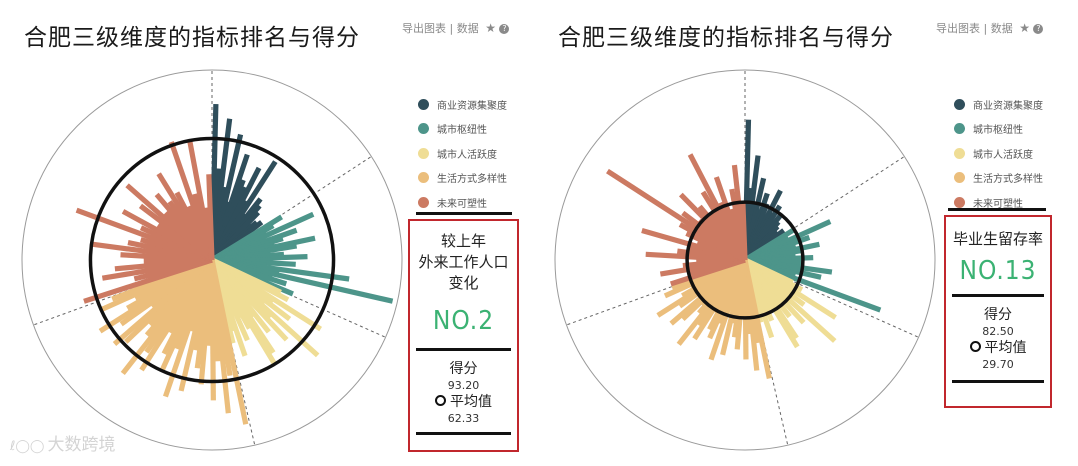  I want to click on metric-info-box: 较上年 外来工作人口 变化 NO.2 得分 93.20 平均值 62.33, so click(463, 335).